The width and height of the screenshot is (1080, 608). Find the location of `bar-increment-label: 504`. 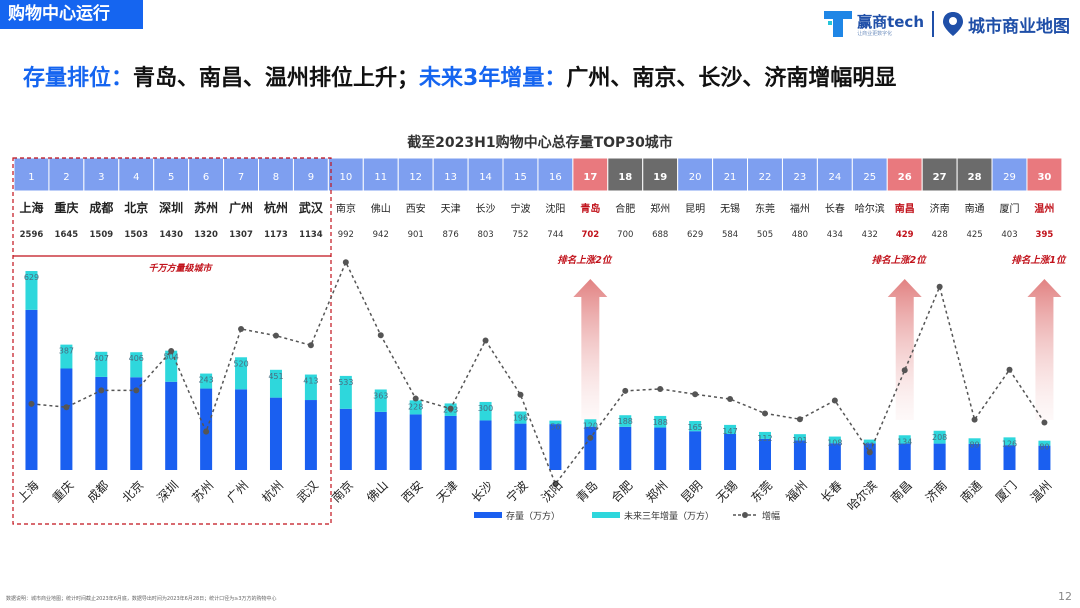

bar-increment-label: 504 is located at coordinates (171, 357).